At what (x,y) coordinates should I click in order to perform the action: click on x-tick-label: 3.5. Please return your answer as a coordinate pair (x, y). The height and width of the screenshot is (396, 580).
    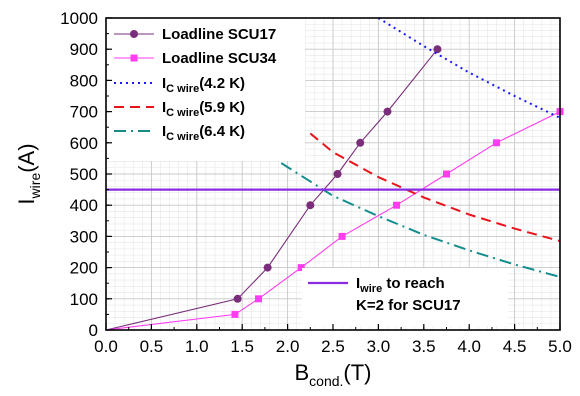
    Looking at the image, I should click on (424, 346).